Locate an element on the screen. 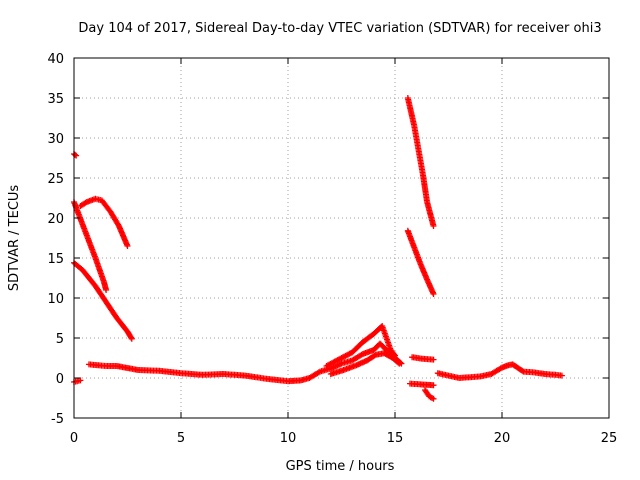 The width and height of the screenshot is (640, 480). series-arc-g is located at coordinates (420, 262).